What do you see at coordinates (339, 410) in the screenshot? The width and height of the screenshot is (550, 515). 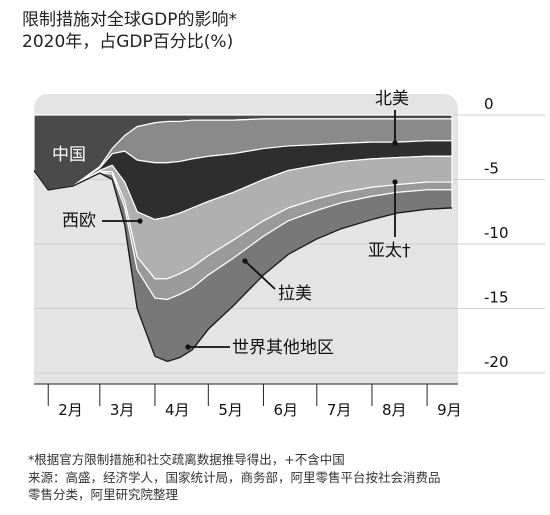 I see `x-tick-label: 7月` at bounding box center [339, 410].